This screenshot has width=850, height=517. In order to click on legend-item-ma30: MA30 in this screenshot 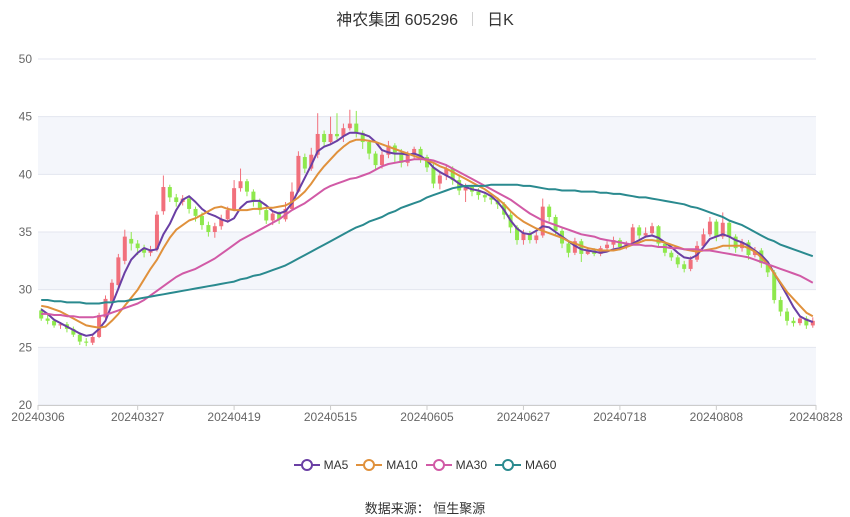, I will do `click(456, 465)`.